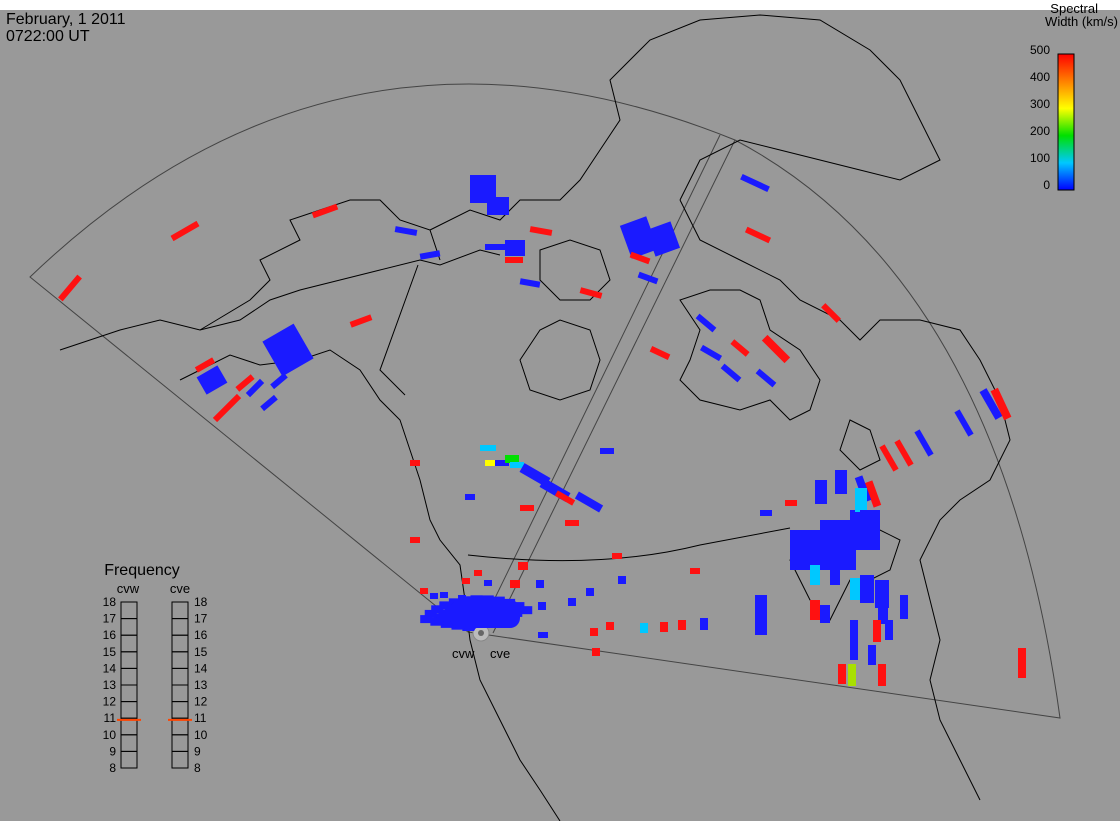 This screenshot has height=821, width=1120. I want to click on frequency-box, so click(180, 759).